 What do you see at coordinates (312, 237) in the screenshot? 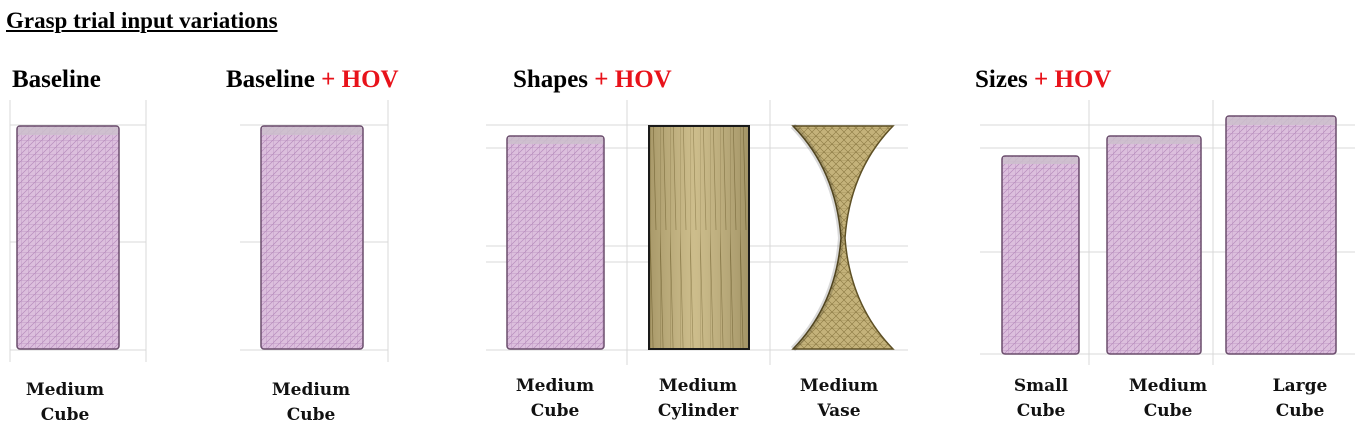
I see `medium-cube-baseline-hov` at bounding box center [312, 237].